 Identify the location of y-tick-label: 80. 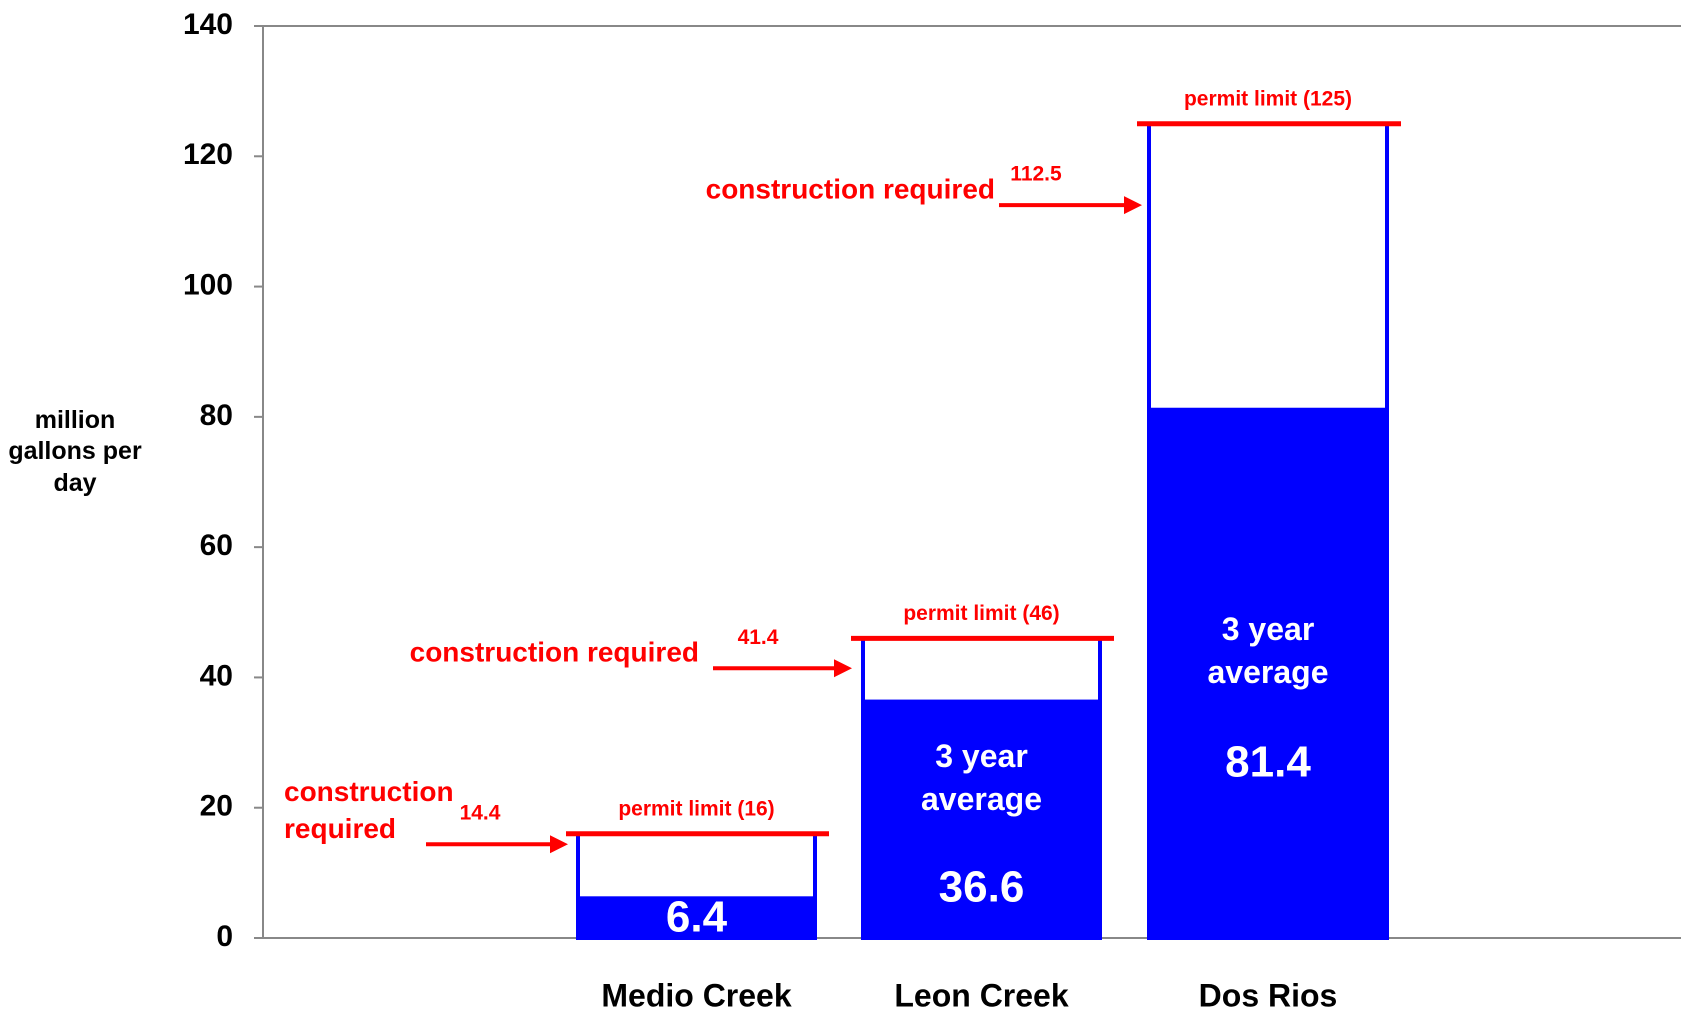
(216, 415).